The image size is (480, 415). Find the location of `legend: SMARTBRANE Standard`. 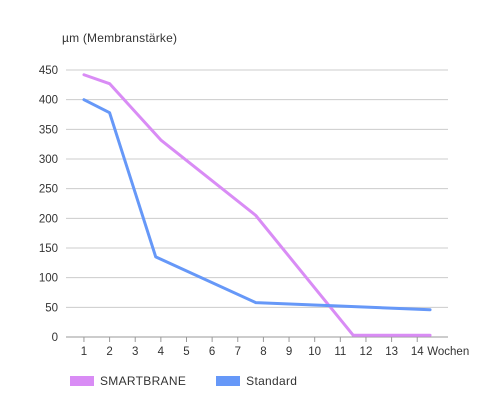

legend: SMARTBRANE Standard is located at coordinates (183, 381).